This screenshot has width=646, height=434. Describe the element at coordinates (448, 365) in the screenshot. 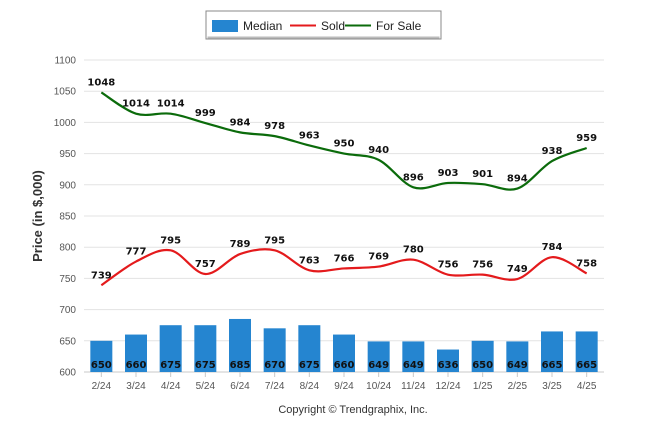

I see `bar-value-label: 636` at that location.